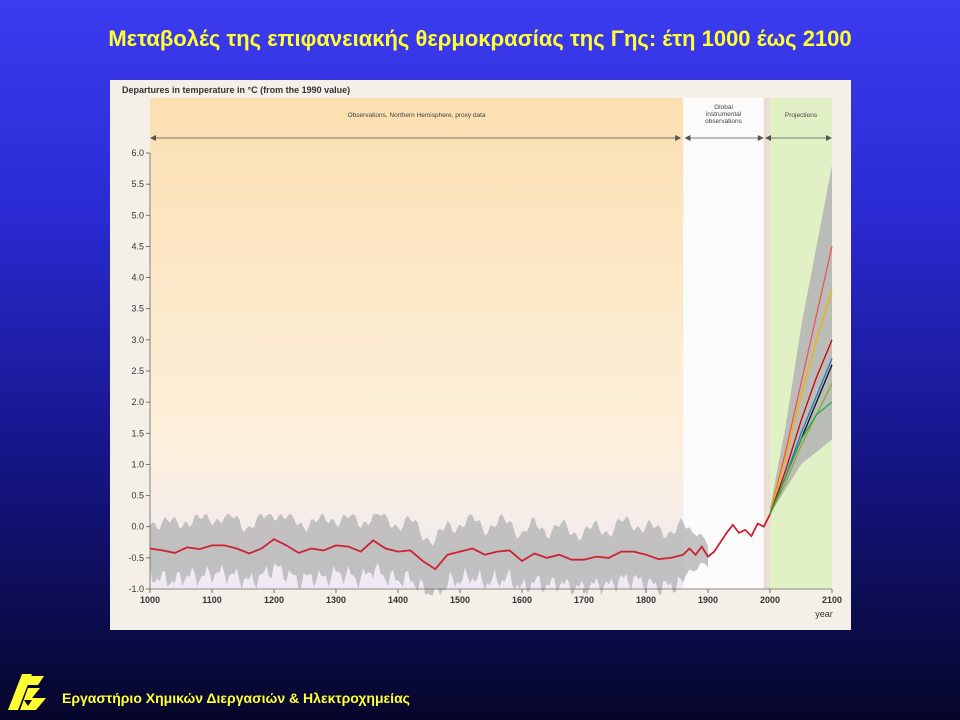 This screenshot has width=960, height=720. Describe the element at coordinates (766, 343) in the screenshot. I see `region-separator` at that location.